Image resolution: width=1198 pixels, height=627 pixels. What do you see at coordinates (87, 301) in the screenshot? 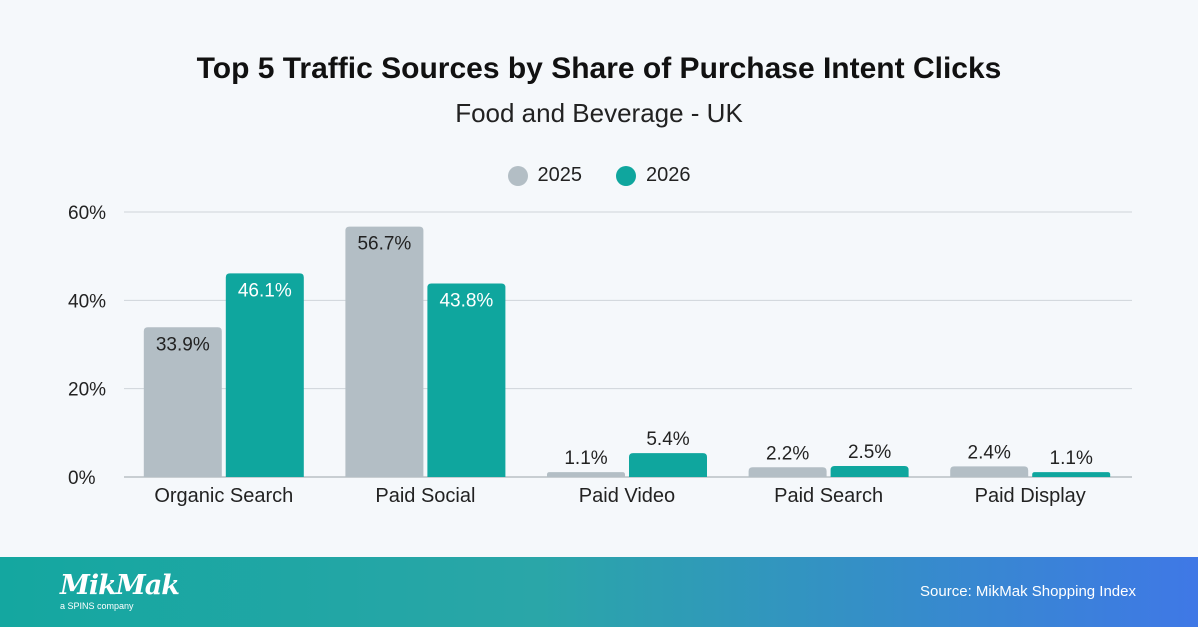
I see `y-tick-label: 40%` at bounding box center [87, 301].